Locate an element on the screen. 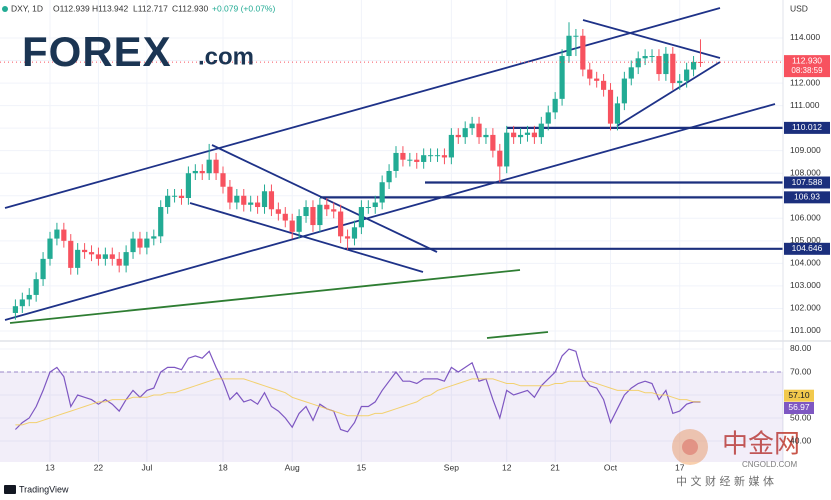  level-label: 106.93 is located at coordinates (807, 197).